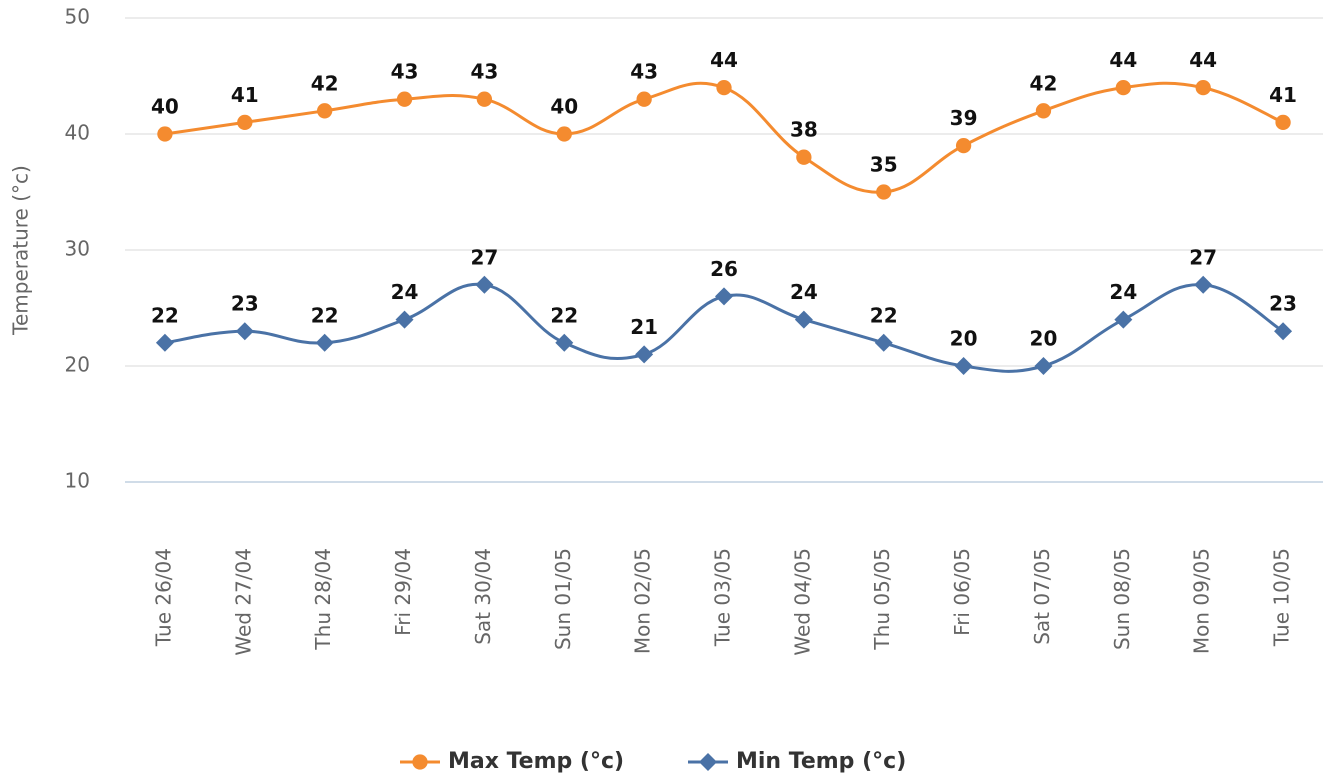 This screenshot has width=1333, height=782. What do you see at coordinates (77, 365) in the screenshot?
I see `y-tick-label: 20` at bounding box center [77, 365].